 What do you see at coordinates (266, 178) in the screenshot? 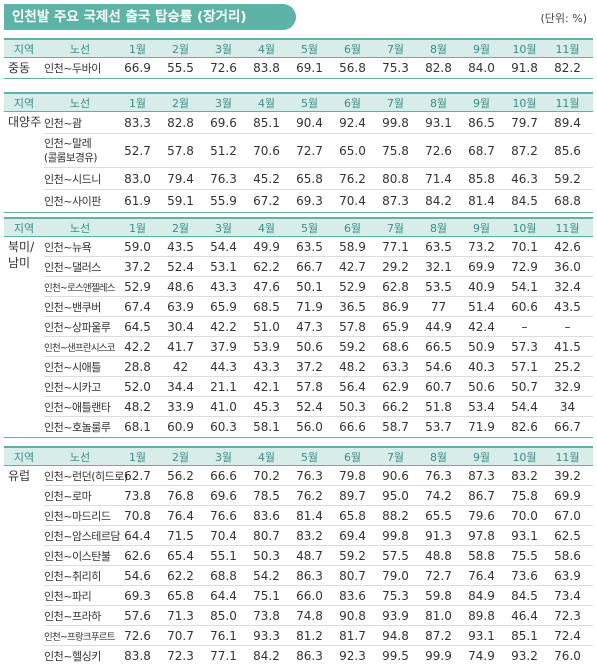
I see `value-cell-month-4: 45.2` at bounding box center [266, 178].